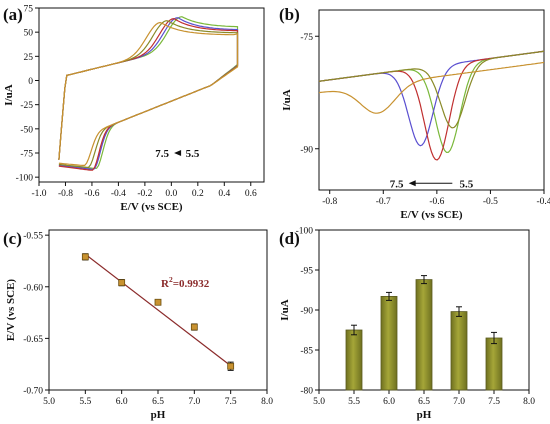 The width and height of the screenshot is (550, 424). I want to click on b-x-tick-label: -0.8, so click(329, 202).